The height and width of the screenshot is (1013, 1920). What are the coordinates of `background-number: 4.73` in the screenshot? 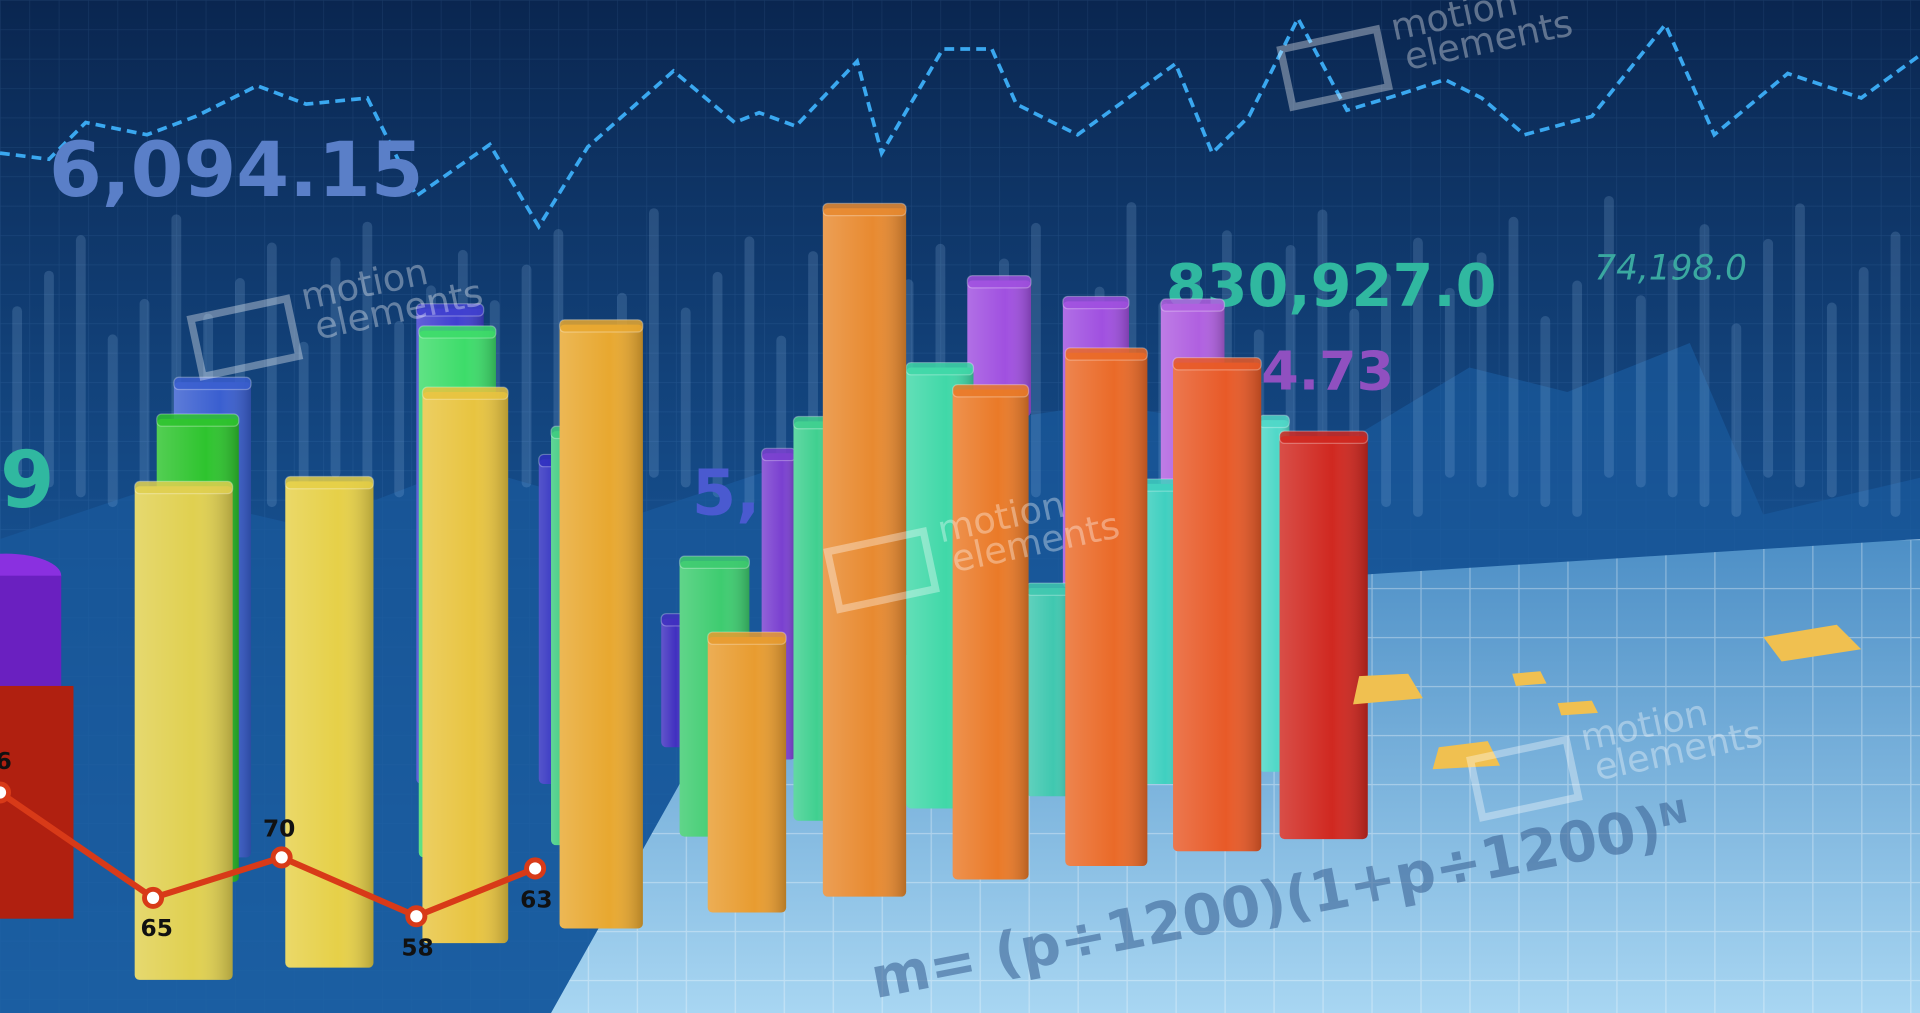 It's located at (1327, 371).